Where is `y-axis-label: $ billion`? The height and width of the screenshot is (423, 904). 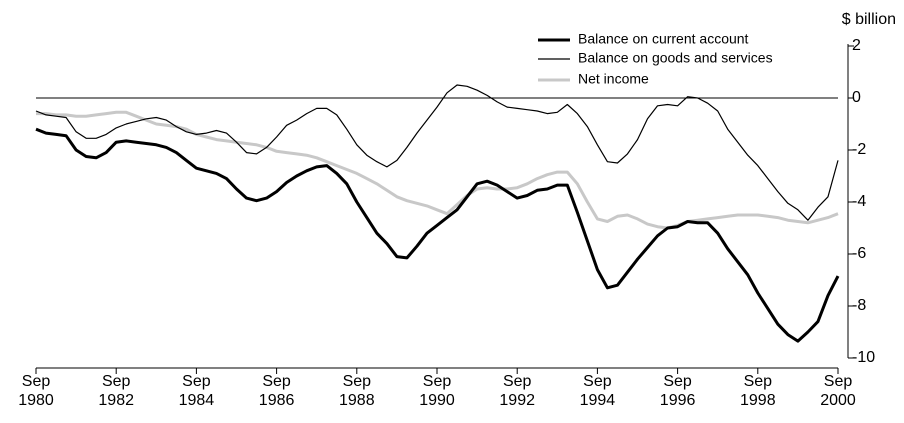
y-axis-label: $ billion is located at coordinates (869, 19).